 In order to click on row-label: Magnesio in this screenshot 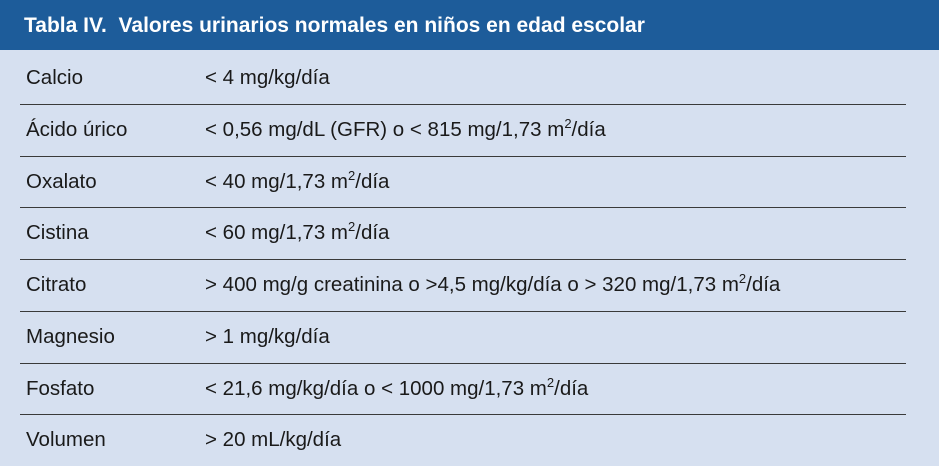, I will do `click(70, 336)`.